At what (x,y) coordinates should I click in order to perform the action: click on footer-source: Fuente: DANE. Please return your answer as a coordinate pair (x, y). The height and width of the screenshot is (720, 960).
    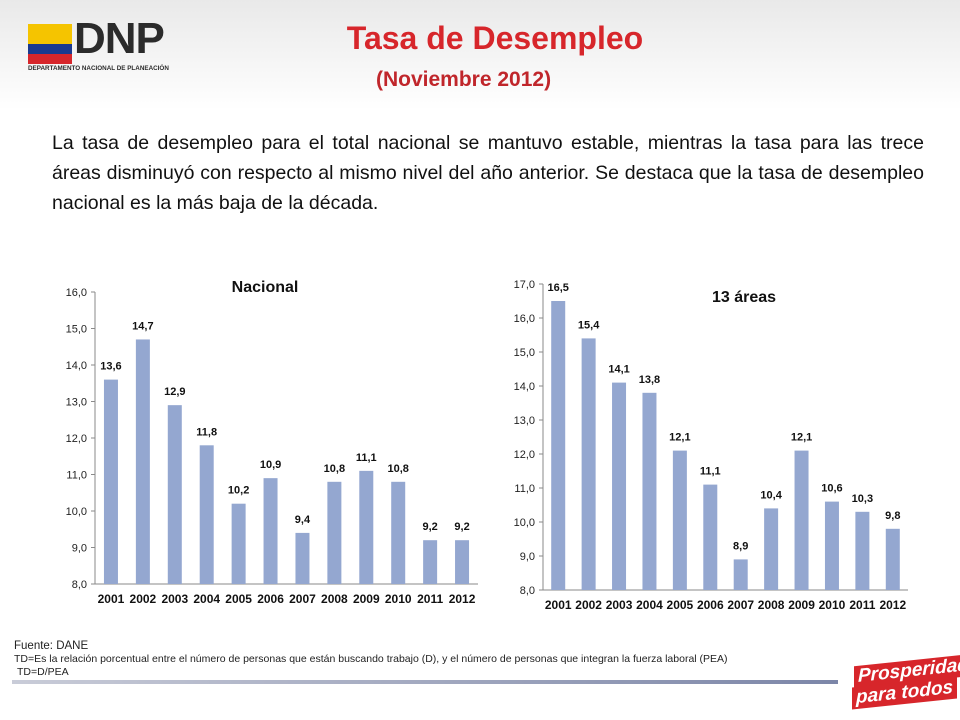
    Looking at the image, I should click on (51, 646).